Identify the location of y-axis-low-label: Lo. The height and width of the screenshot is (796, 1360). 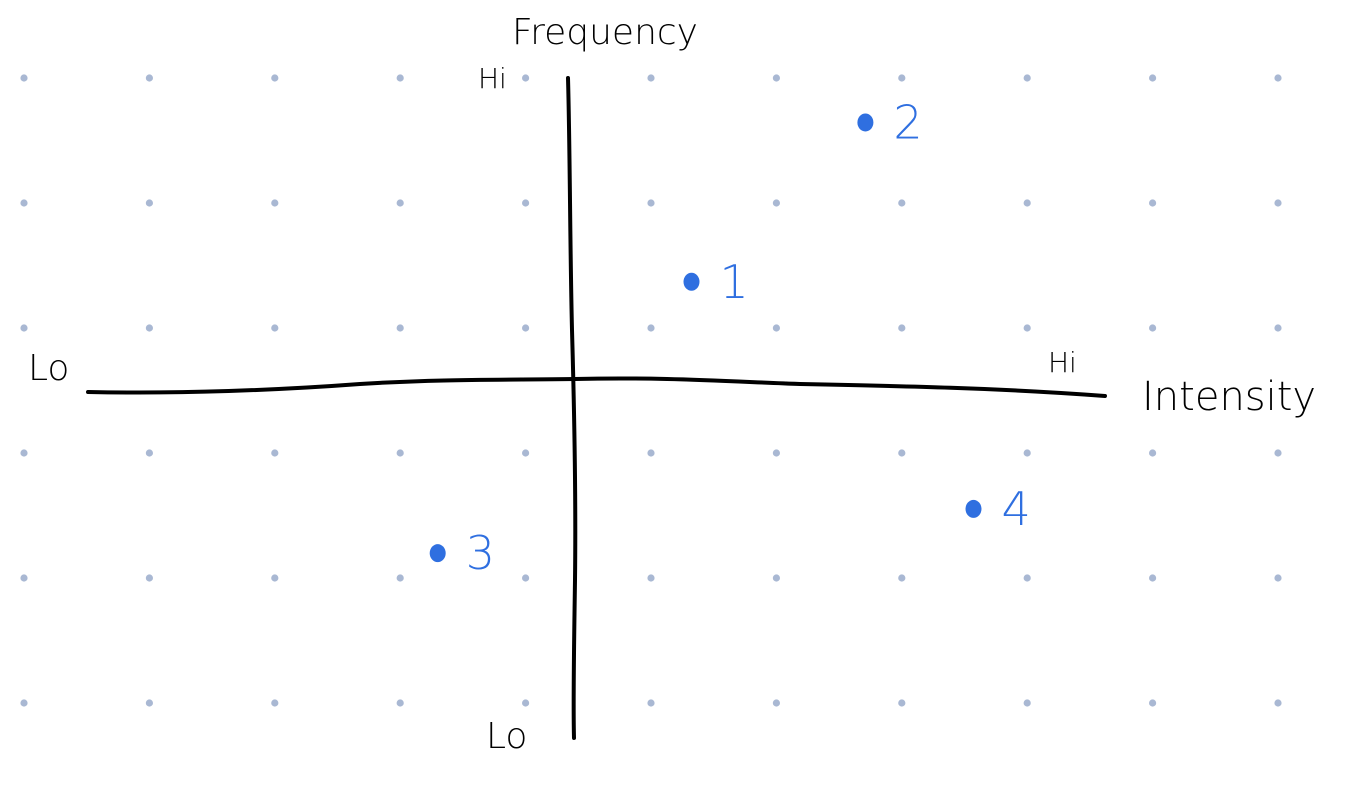
(506, 736).